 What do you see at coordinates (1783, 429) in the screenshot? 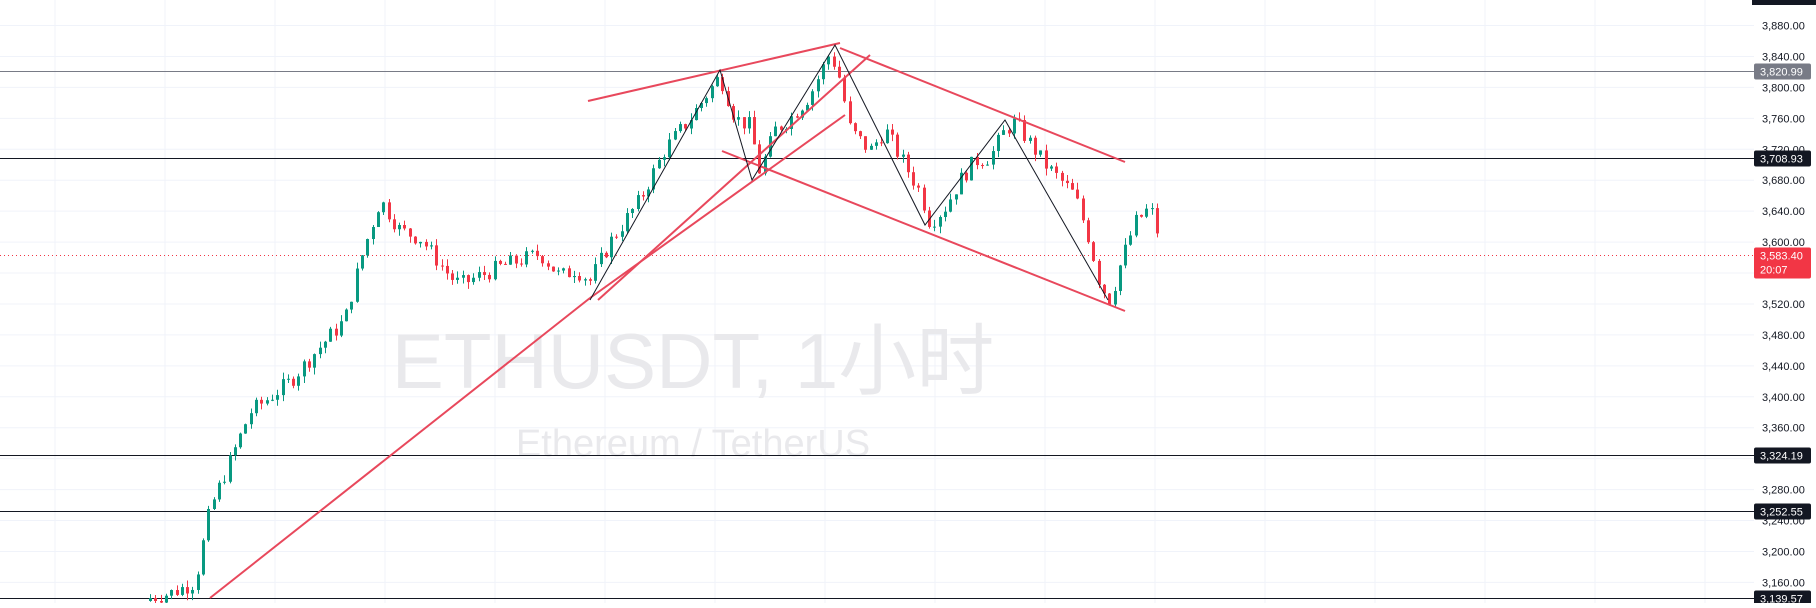
I see `price-tick-label: 3,360.00` at bounding box center [1783, 429].